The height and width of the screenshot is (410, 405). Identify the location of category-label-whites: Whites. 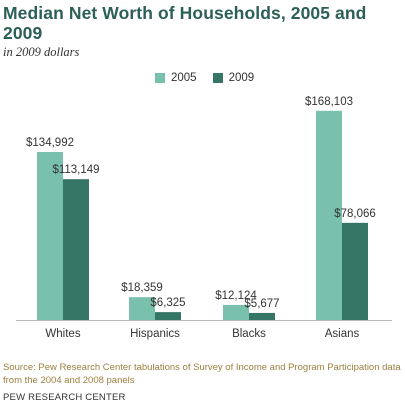
(62, 334).